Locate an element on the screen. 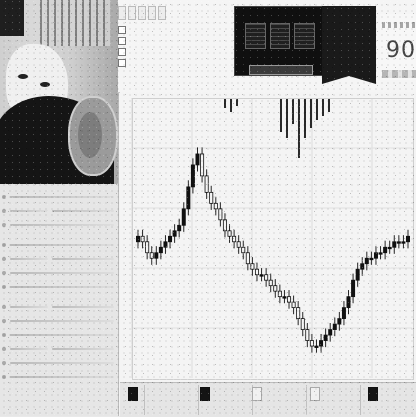 This screenshot has height=417, width=416. award-ribbon is located at coordinates (349, 41).